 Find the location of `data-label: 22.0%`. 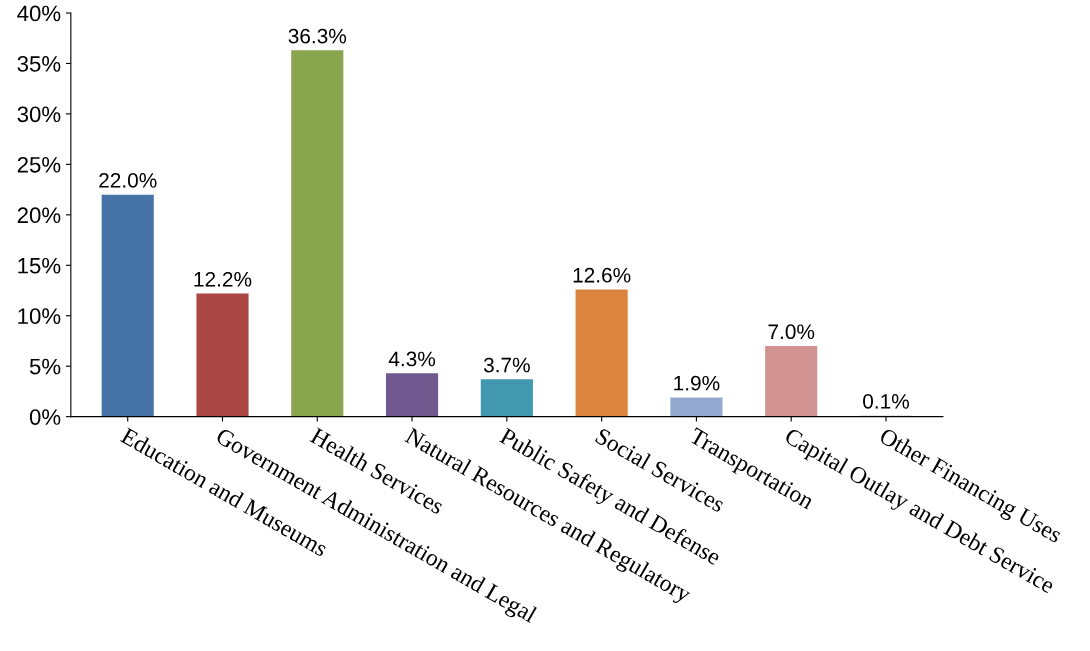

data-label: 22.0% is located at coordinates (128, 180).